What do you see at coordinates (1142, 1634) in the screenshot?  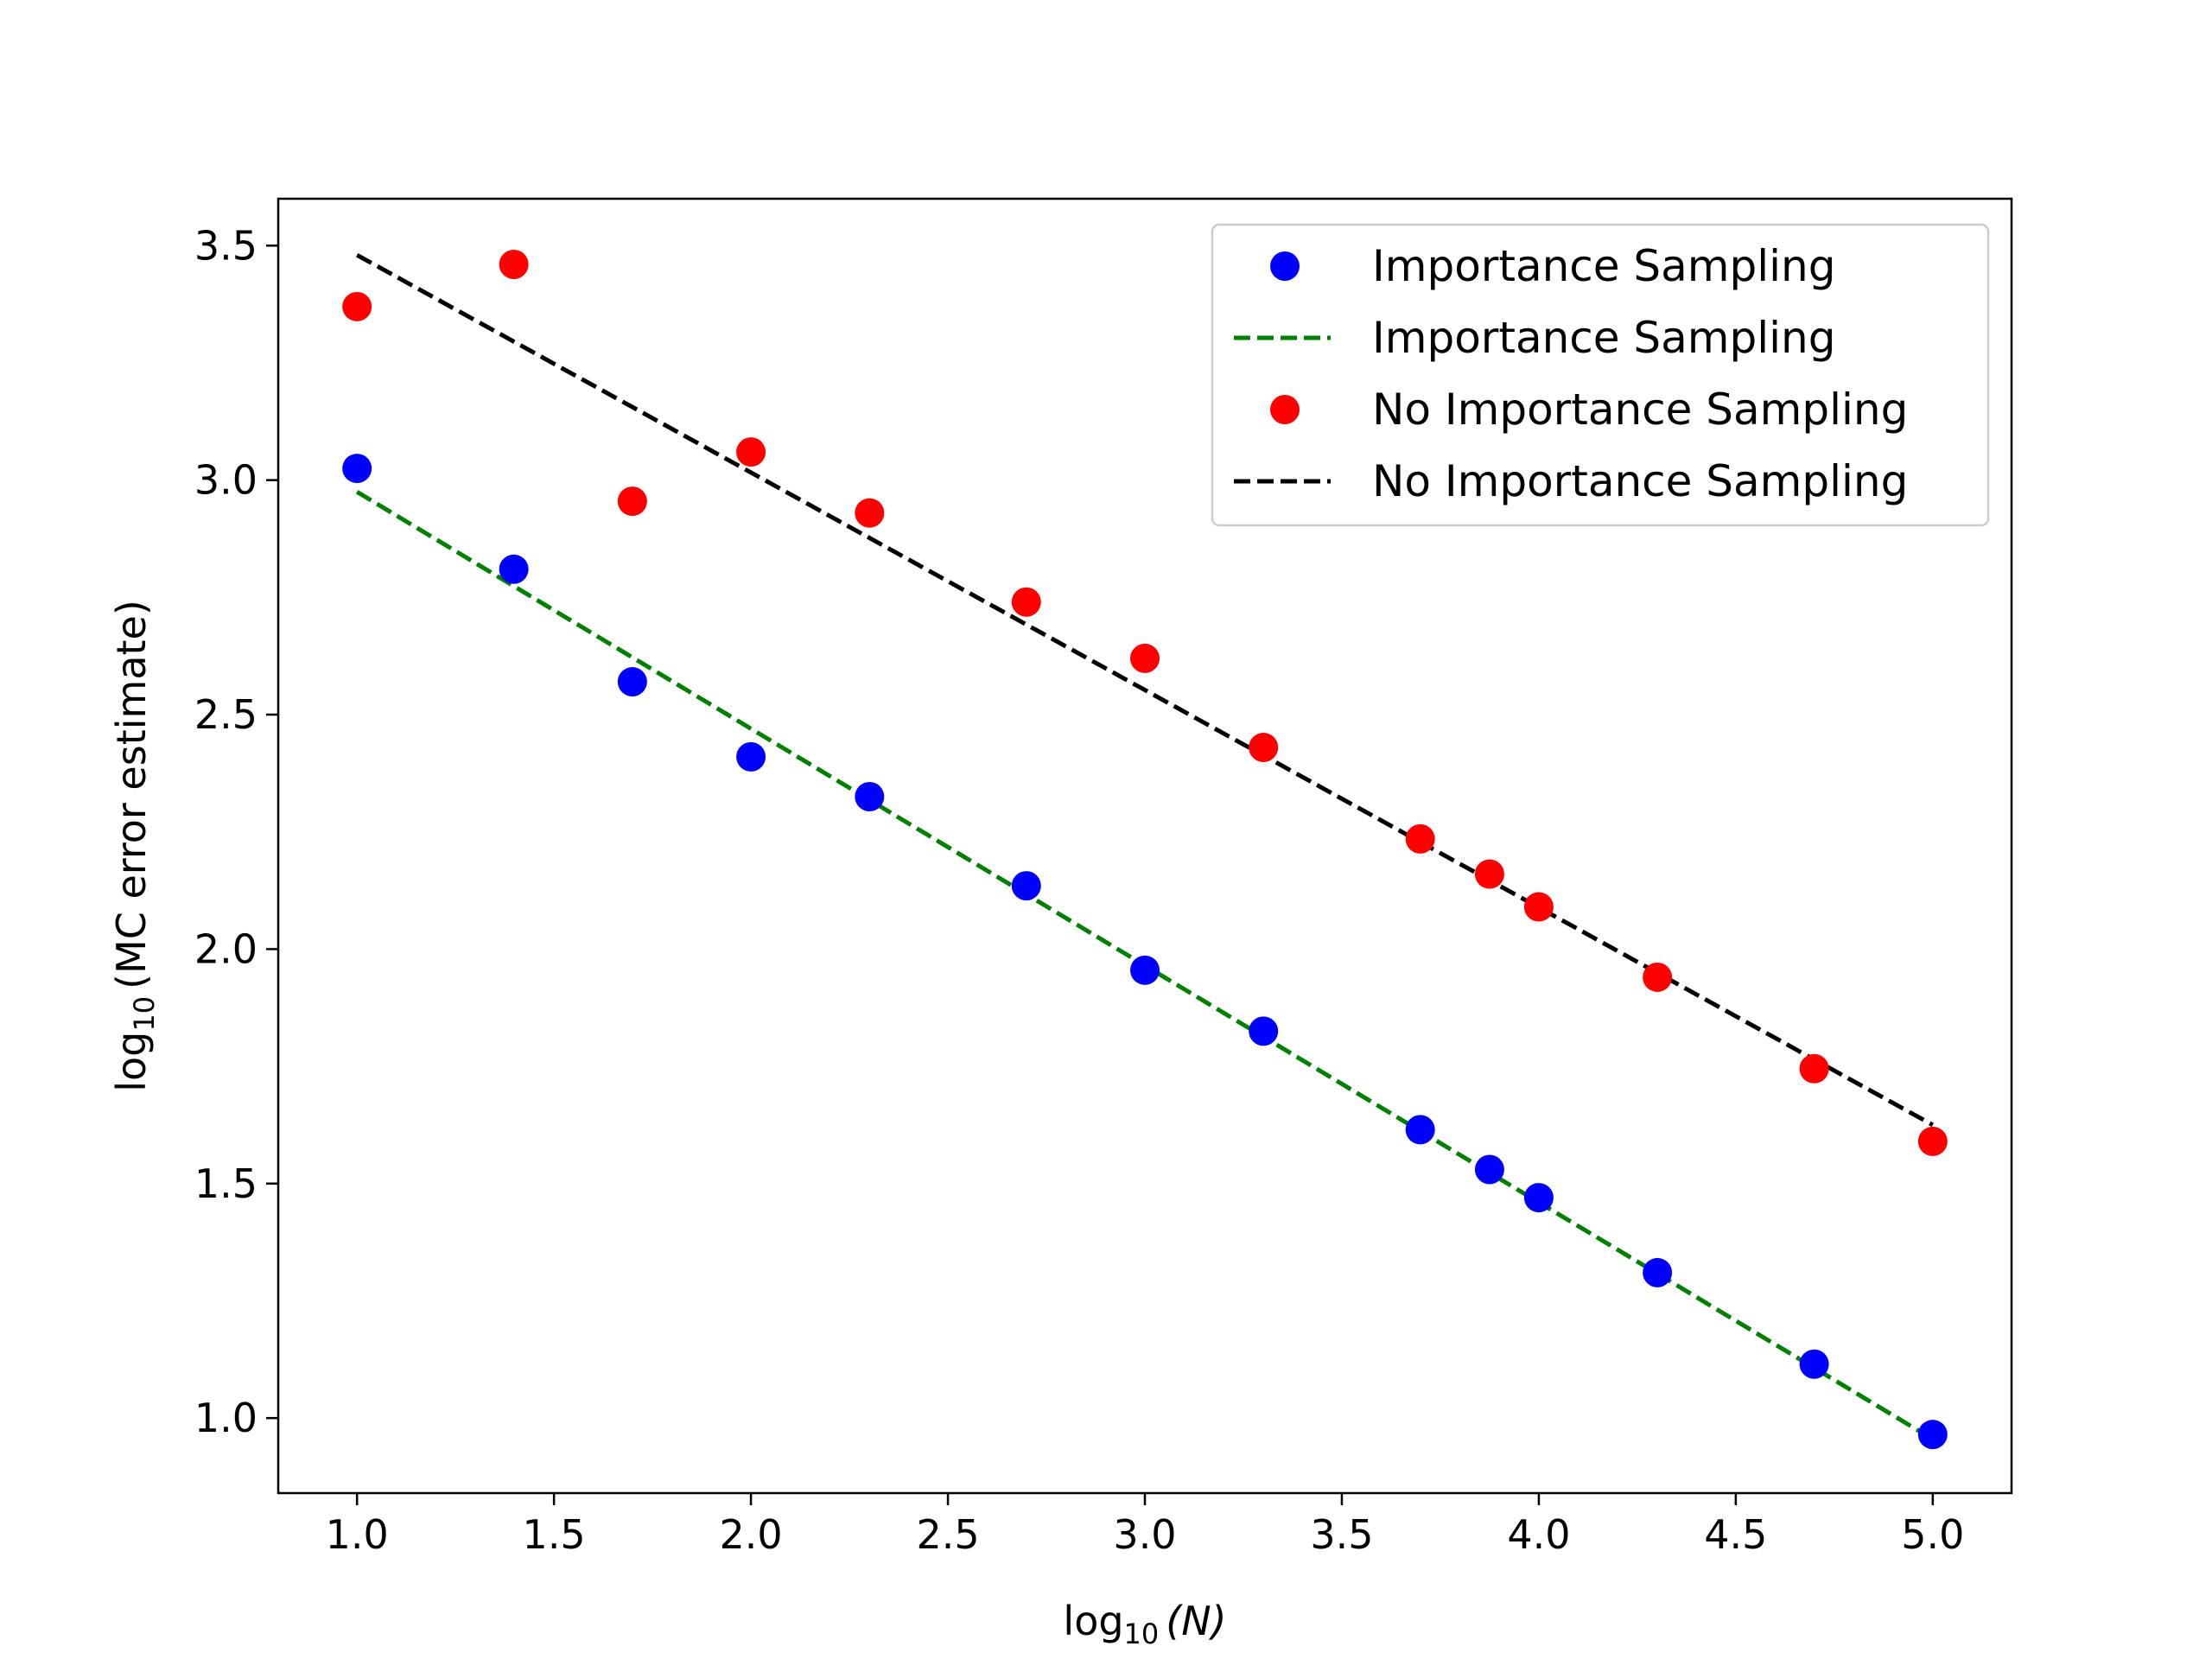 I see `x-axis-label-sub: 10` at bounding box center [1142, 1634].